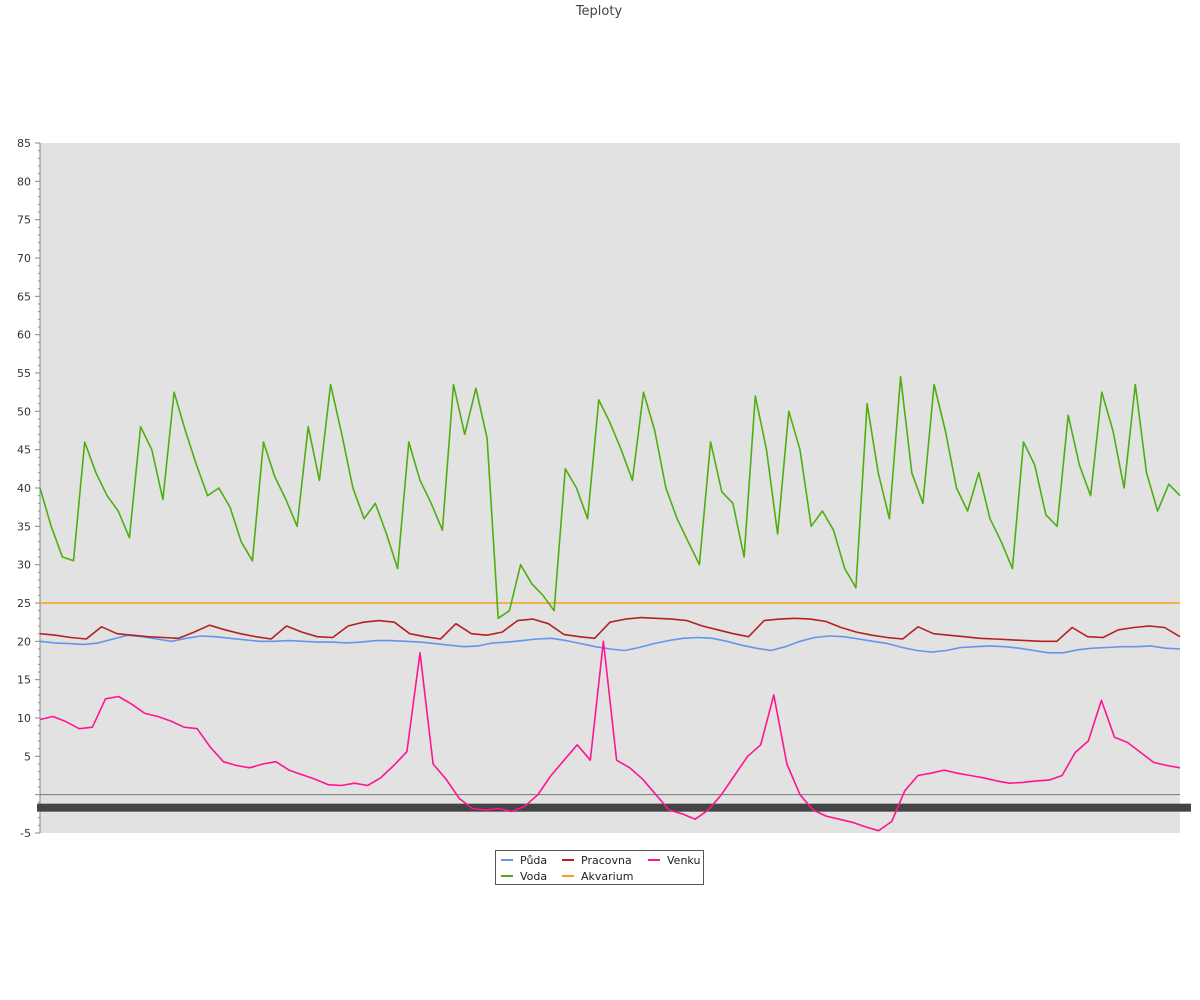 This screenshot has width=1200, height=1000. I want to click on legend-label-puda: Půda, so click(534, 860).